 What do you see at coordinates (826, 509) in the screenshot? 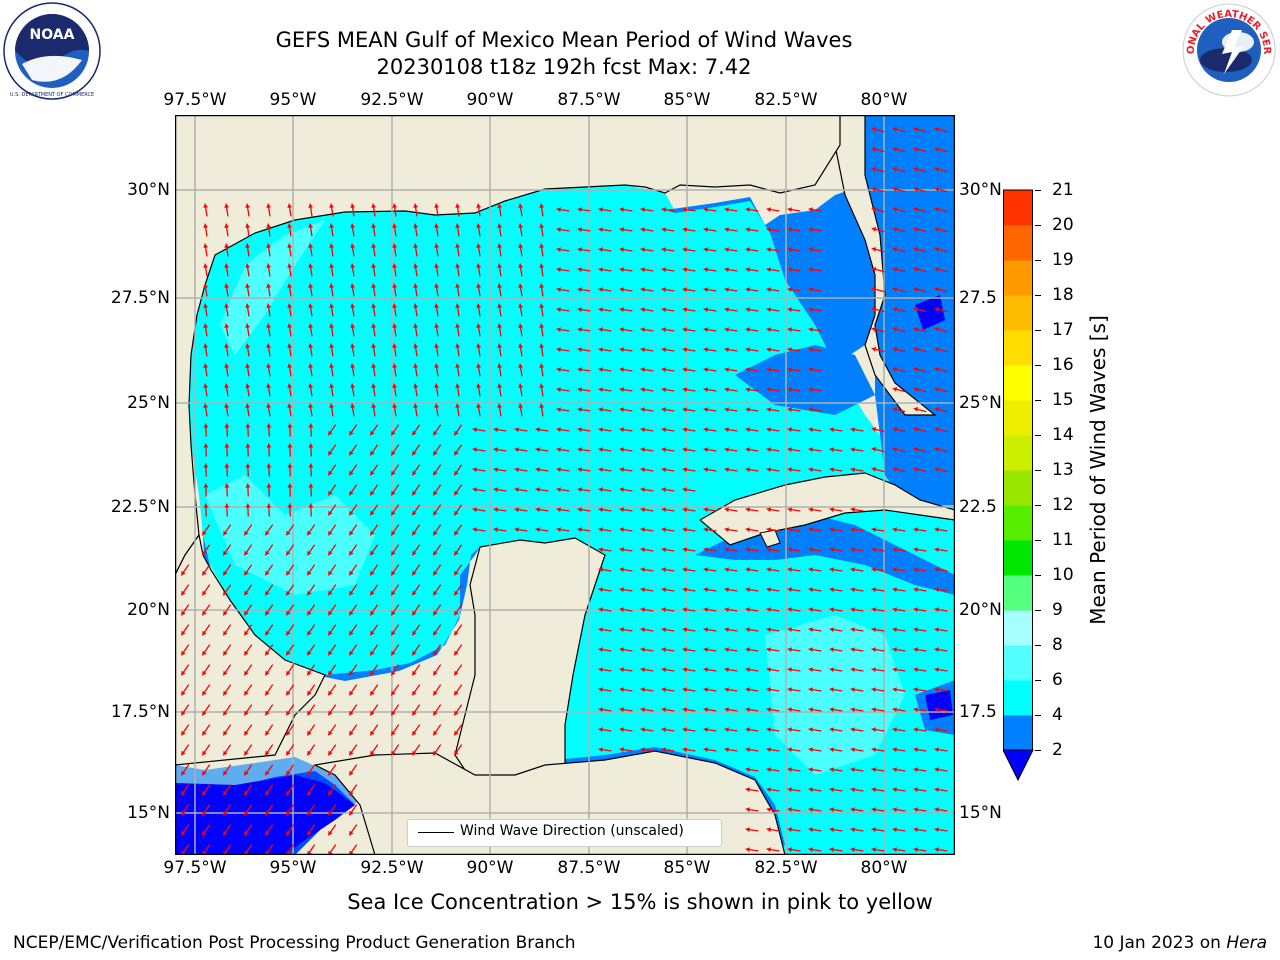
I see `cuba-land` at bounding box center [826, 509].